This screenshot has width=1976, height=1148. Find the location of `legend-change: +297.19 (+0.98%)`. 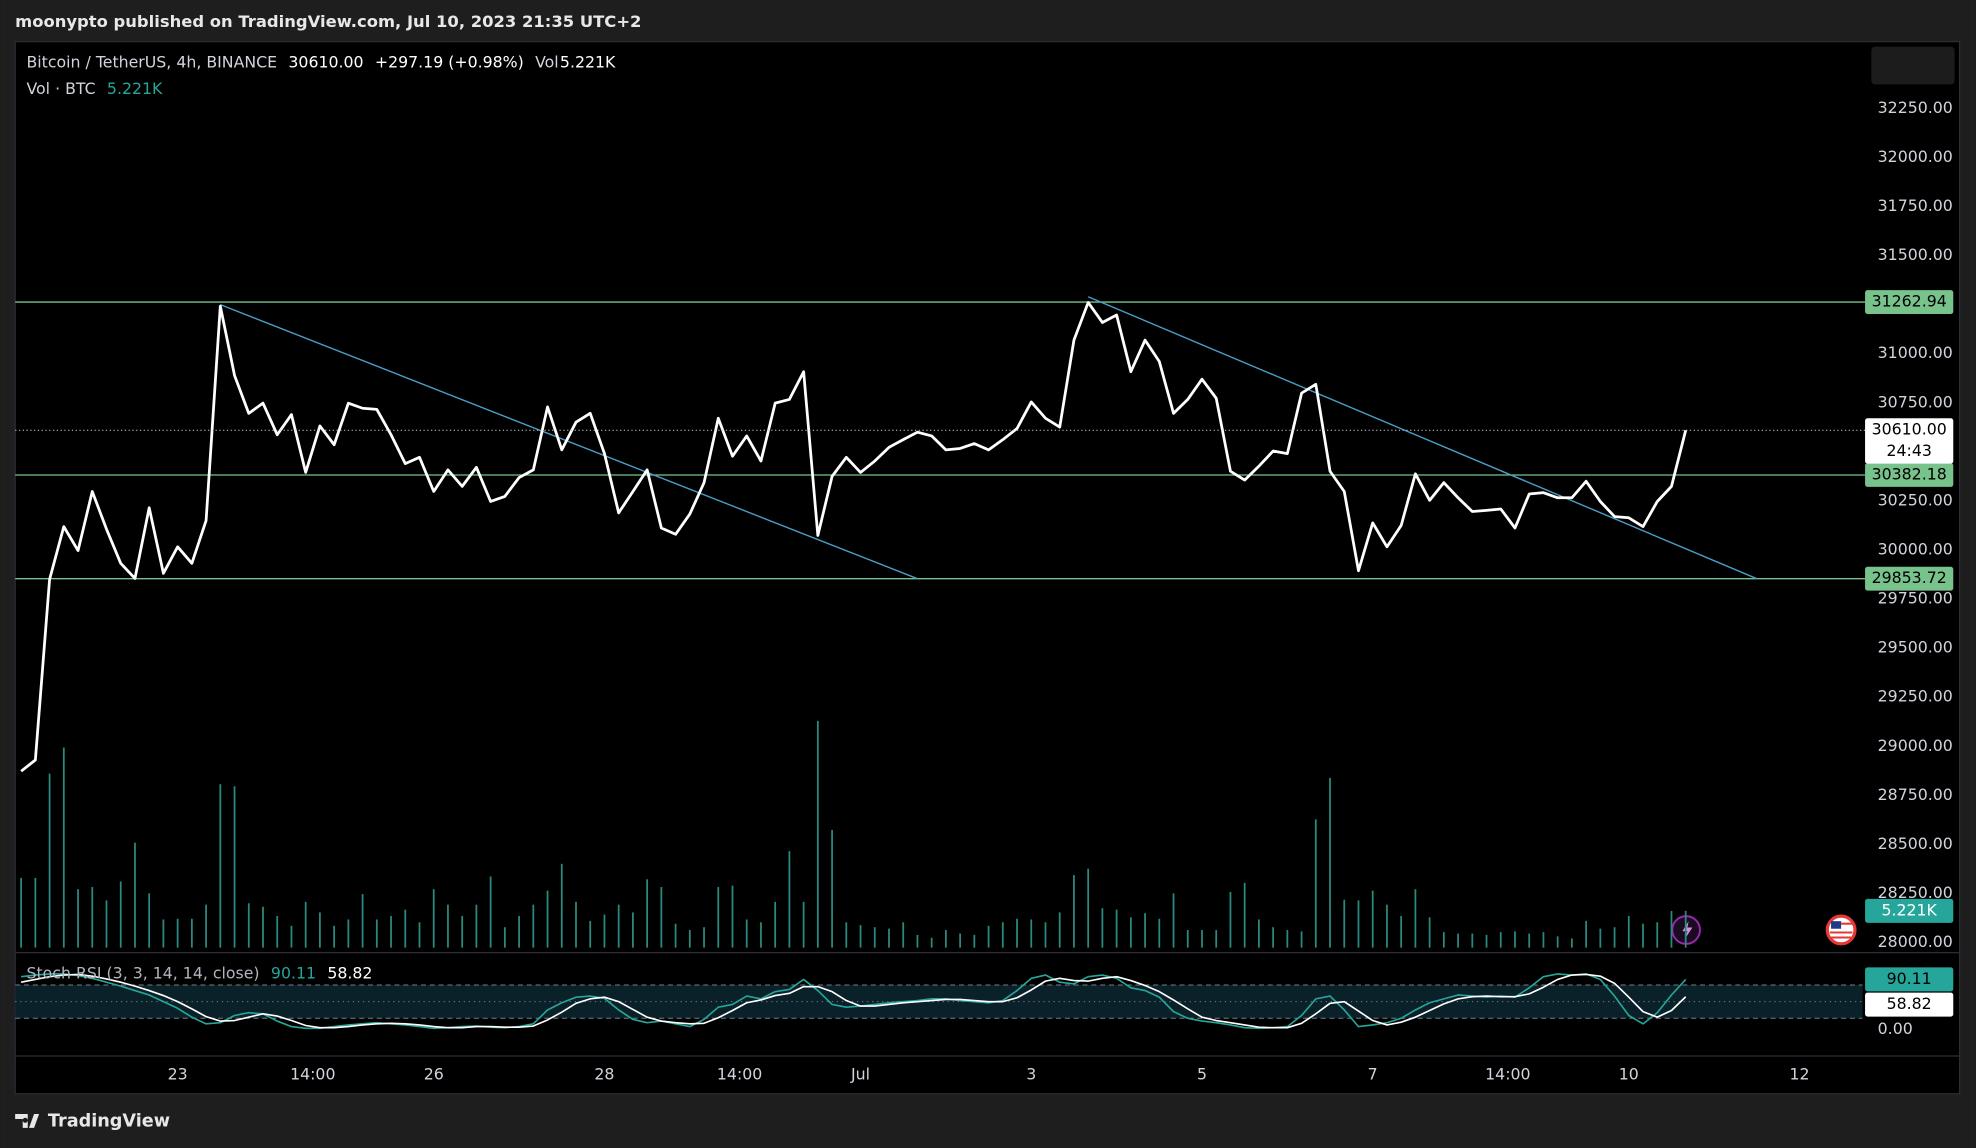

legend-change: +297.19 (+0.98%) is located at coordinates (449, 62).